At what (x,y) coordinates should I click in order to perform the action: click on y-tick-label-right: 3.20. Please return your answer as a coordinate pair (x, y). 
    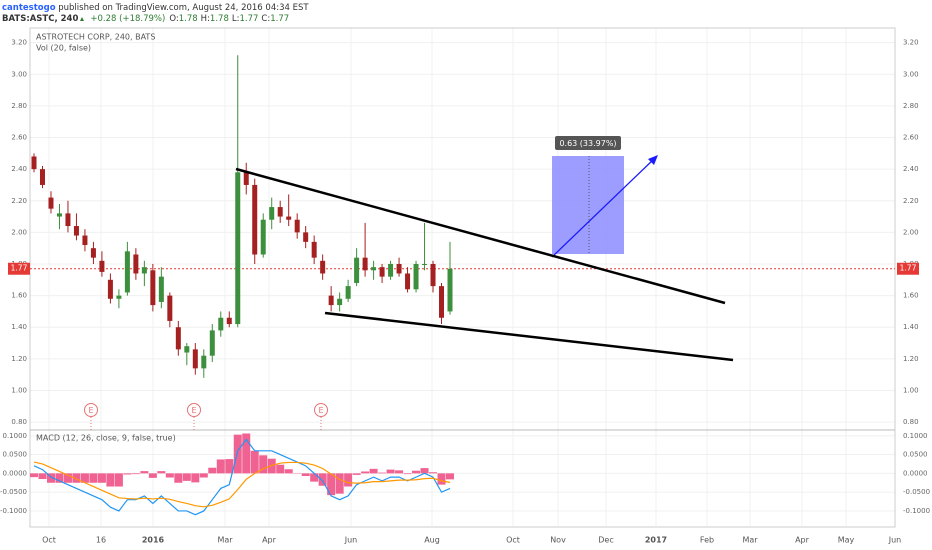
    Looking at the image, I should click on (911, 43).